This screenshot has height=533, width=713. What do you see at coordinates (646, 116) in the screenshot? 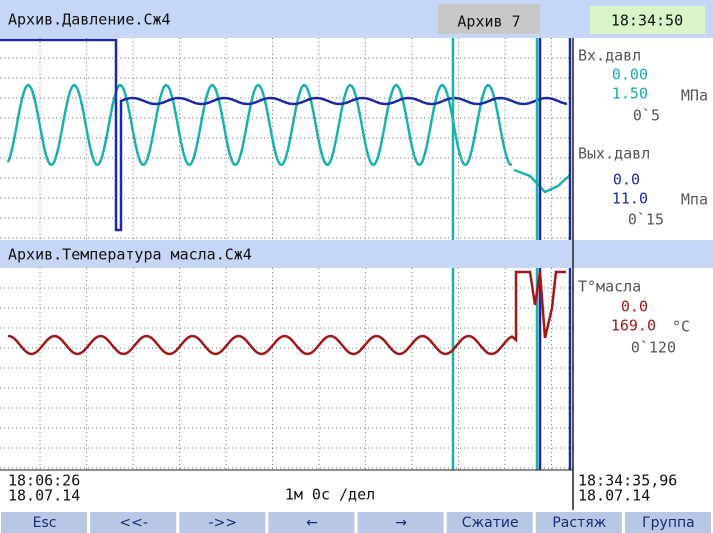
I see `ch-scale: 0`5` at bounding box center [646, 116].